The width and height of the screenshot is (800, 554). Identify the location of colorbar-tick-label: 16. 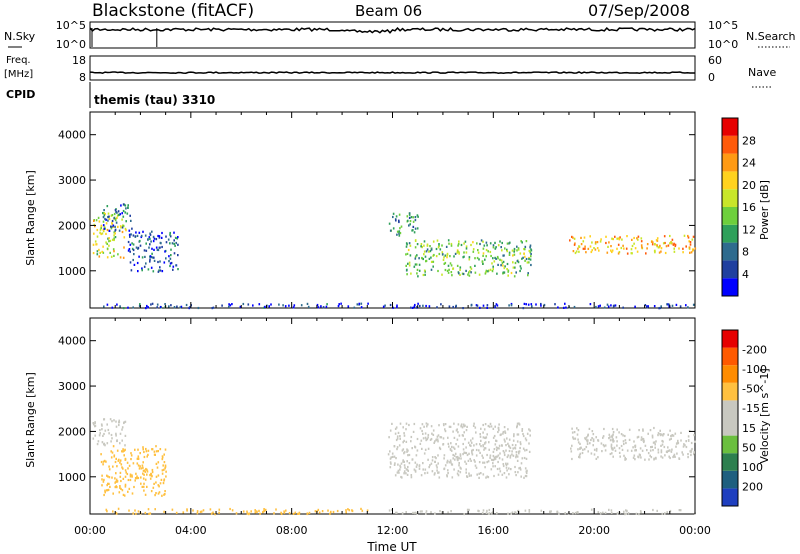
(749, 207).